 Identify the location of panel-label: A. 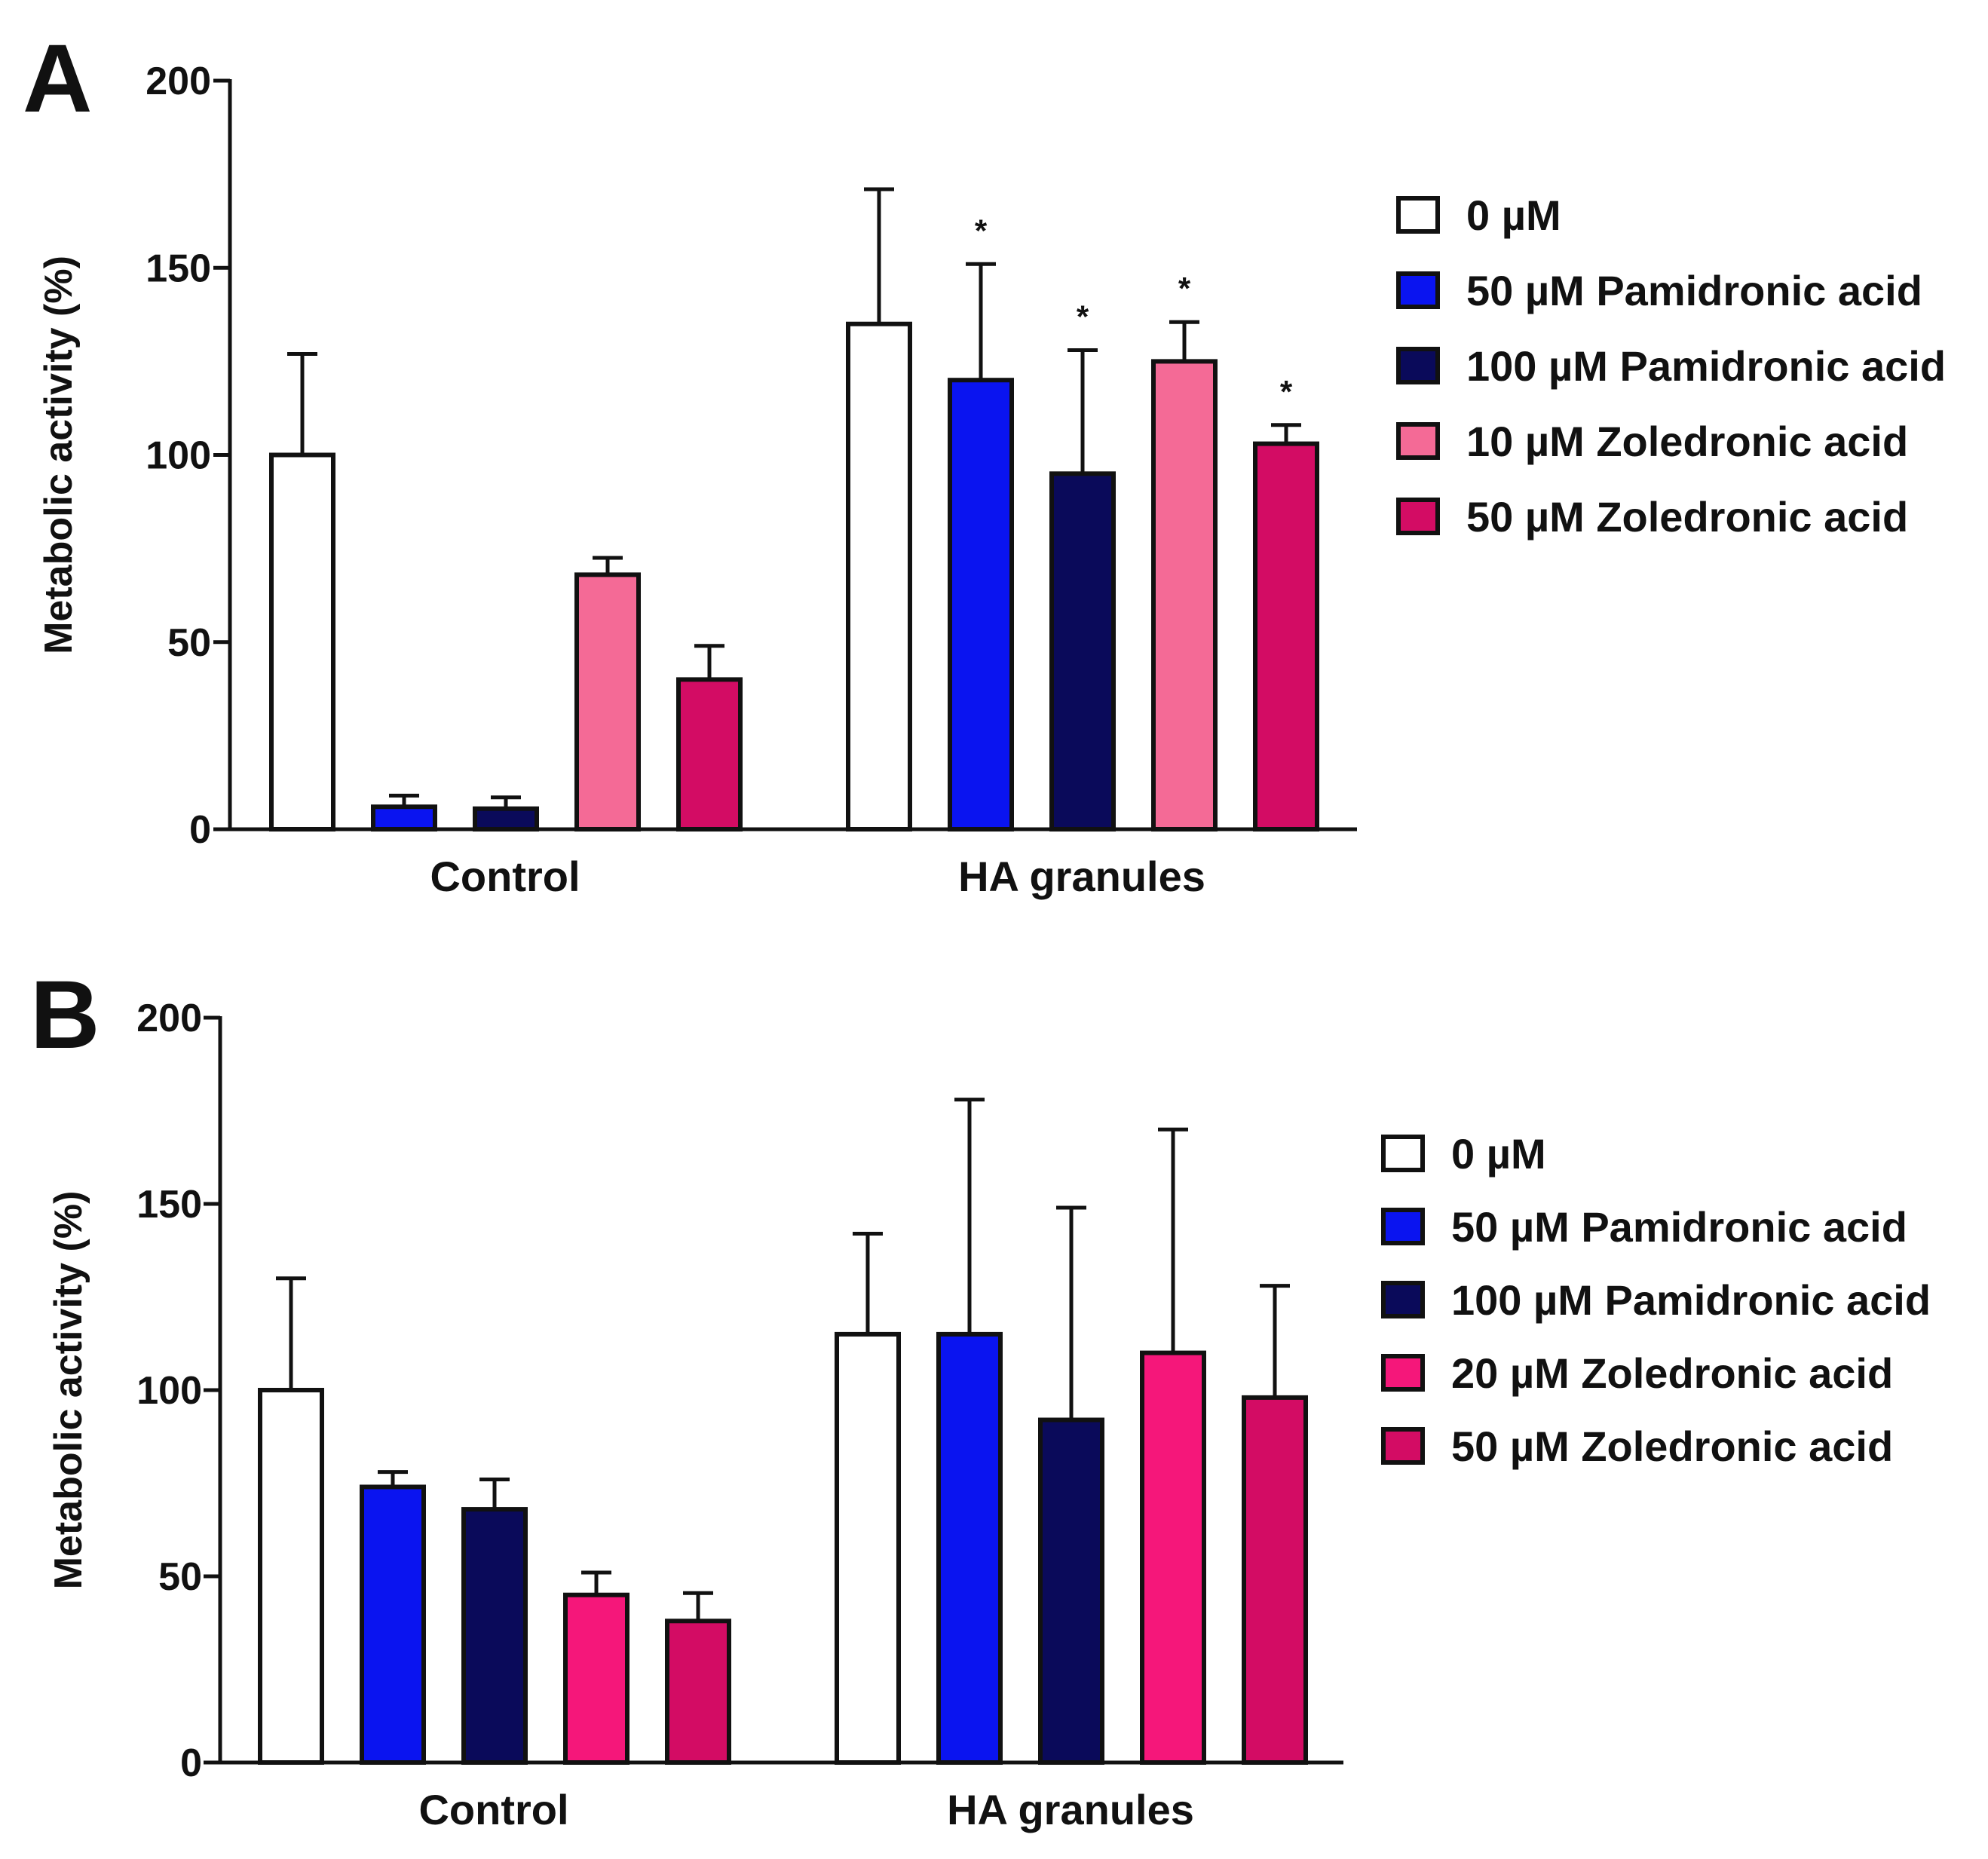
(58, 79).